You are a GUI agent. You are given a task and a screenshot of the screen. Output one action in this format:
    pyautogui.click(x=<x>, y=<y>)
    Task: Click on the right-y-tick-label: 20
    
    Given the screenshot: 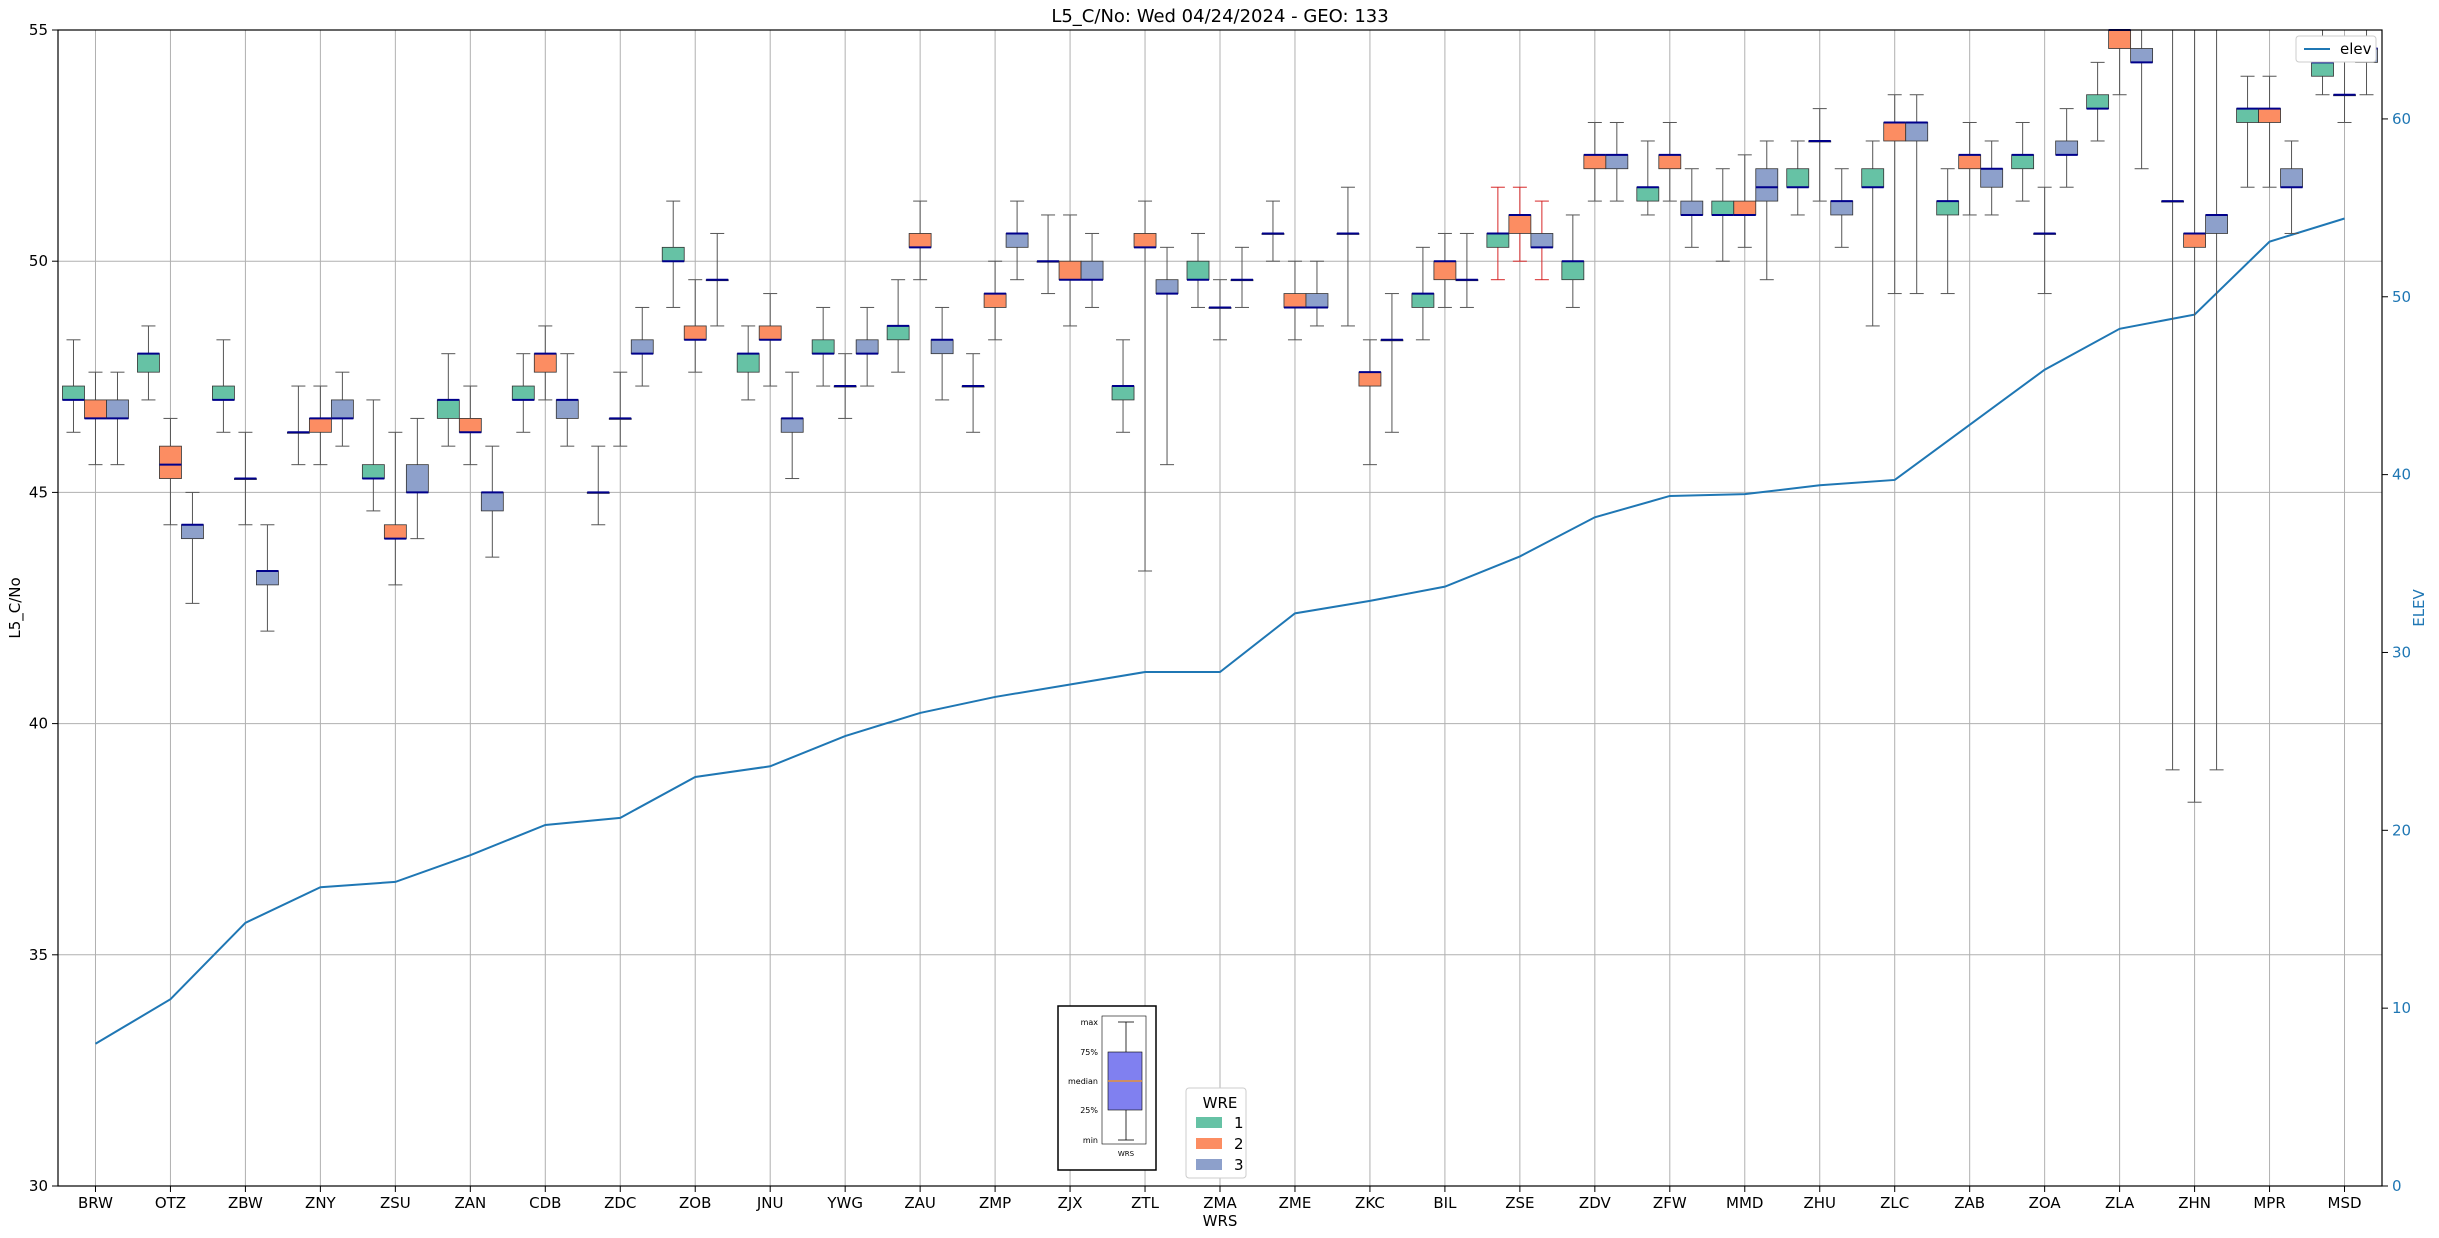 What is the action you would take?
    pyautogui.click(x=2401, y=830)
    